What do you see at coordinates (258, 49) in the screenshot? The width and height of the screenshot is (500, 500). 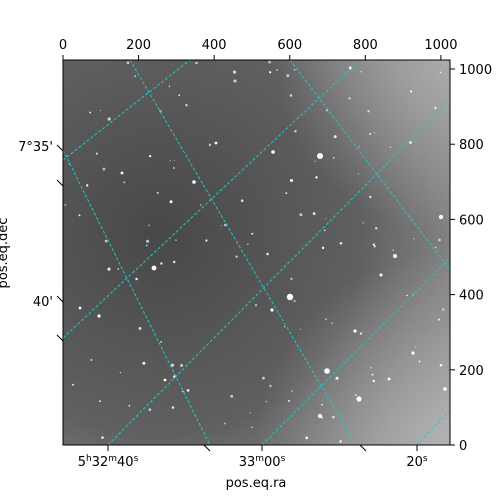 I see `top-pixel-axis: 0 200 400 600 800 1000` at bounding box center [258, 49].